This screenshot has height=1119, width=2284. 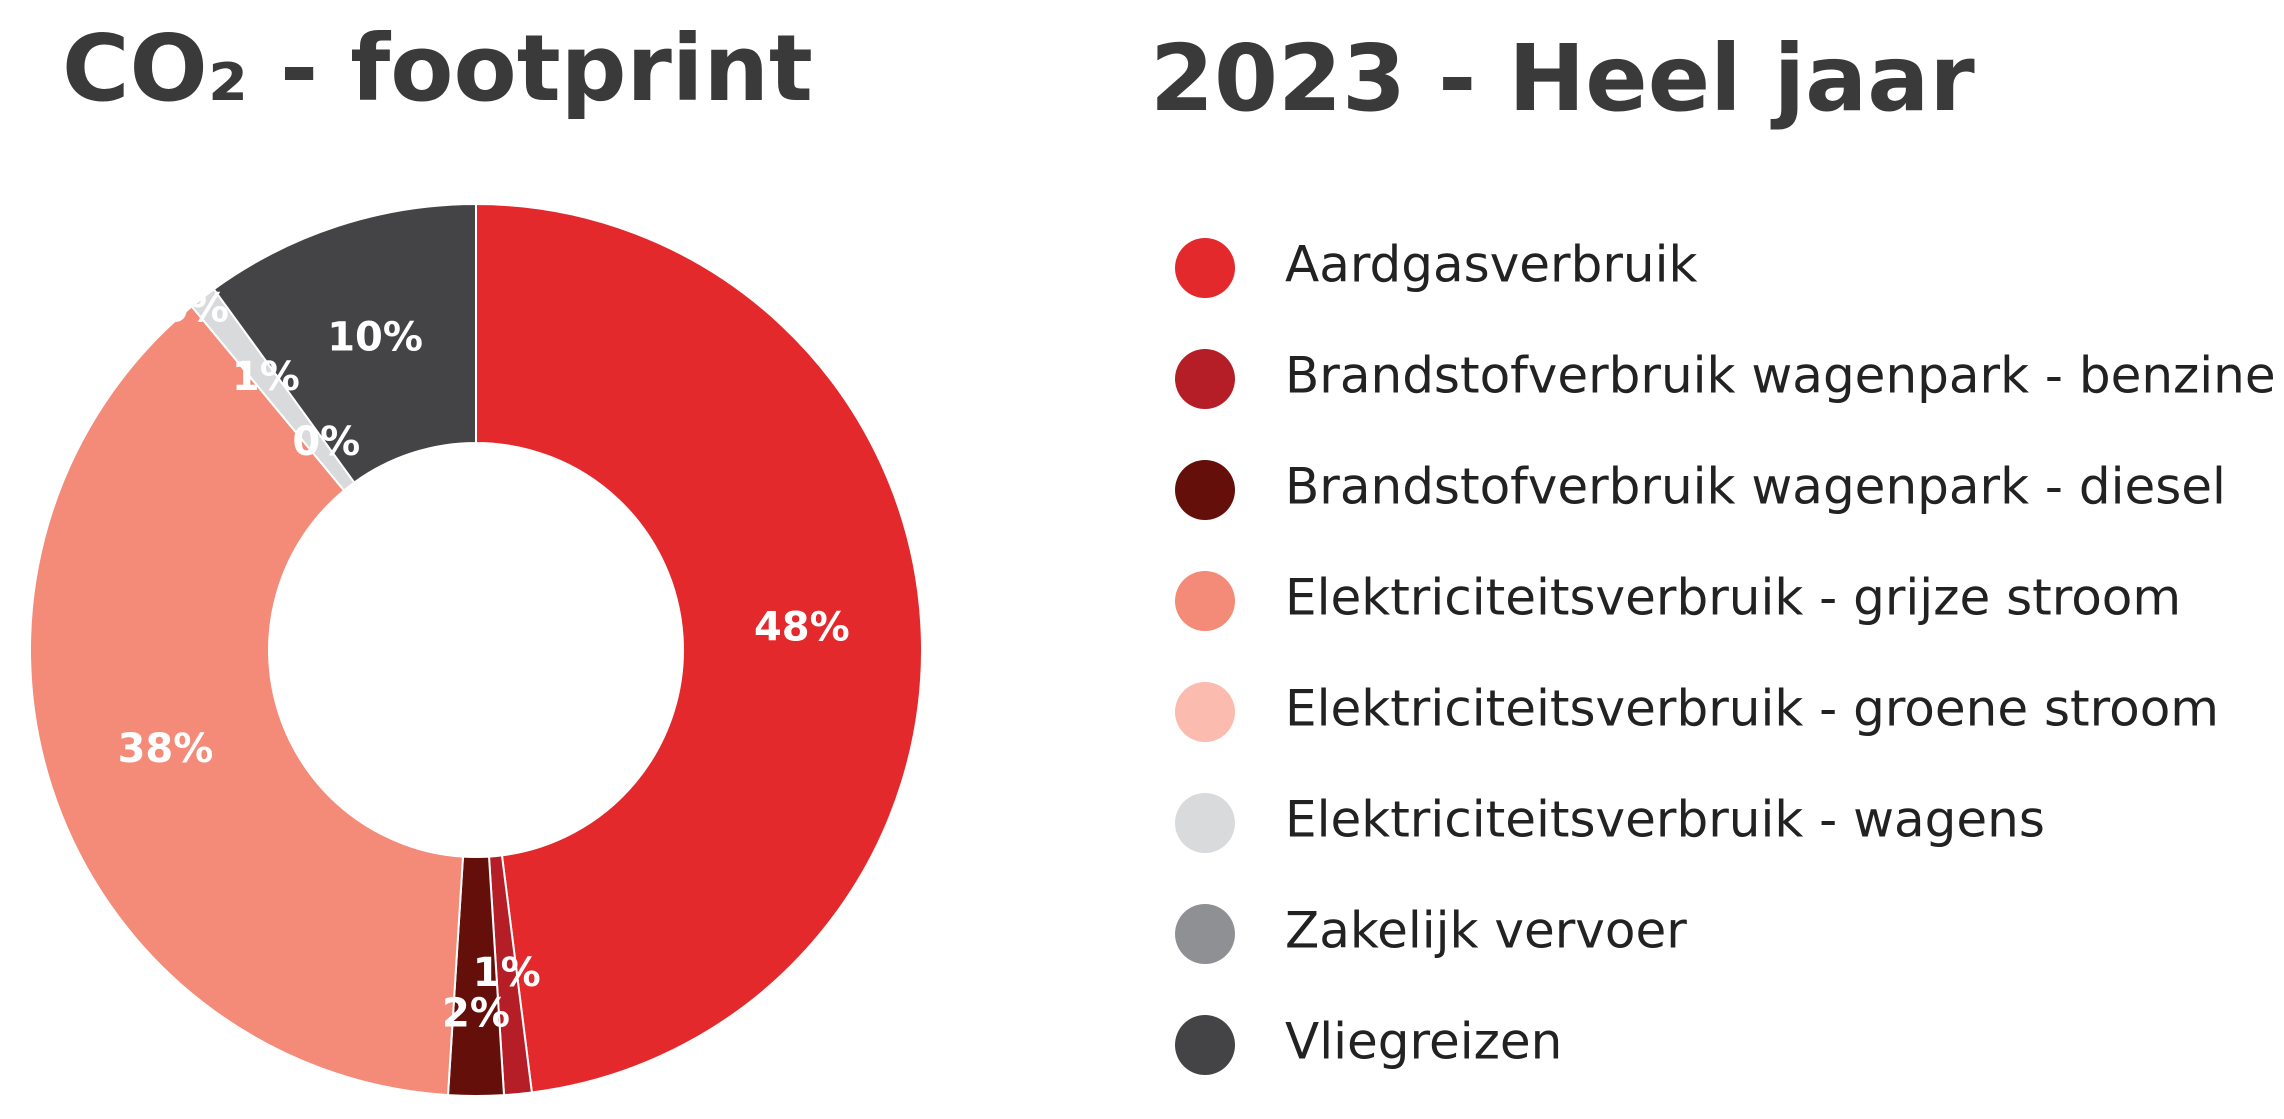 I want to click on legend-label: Elektriciteitsverbruik - groene stroom, so click(x=1752, y=709).